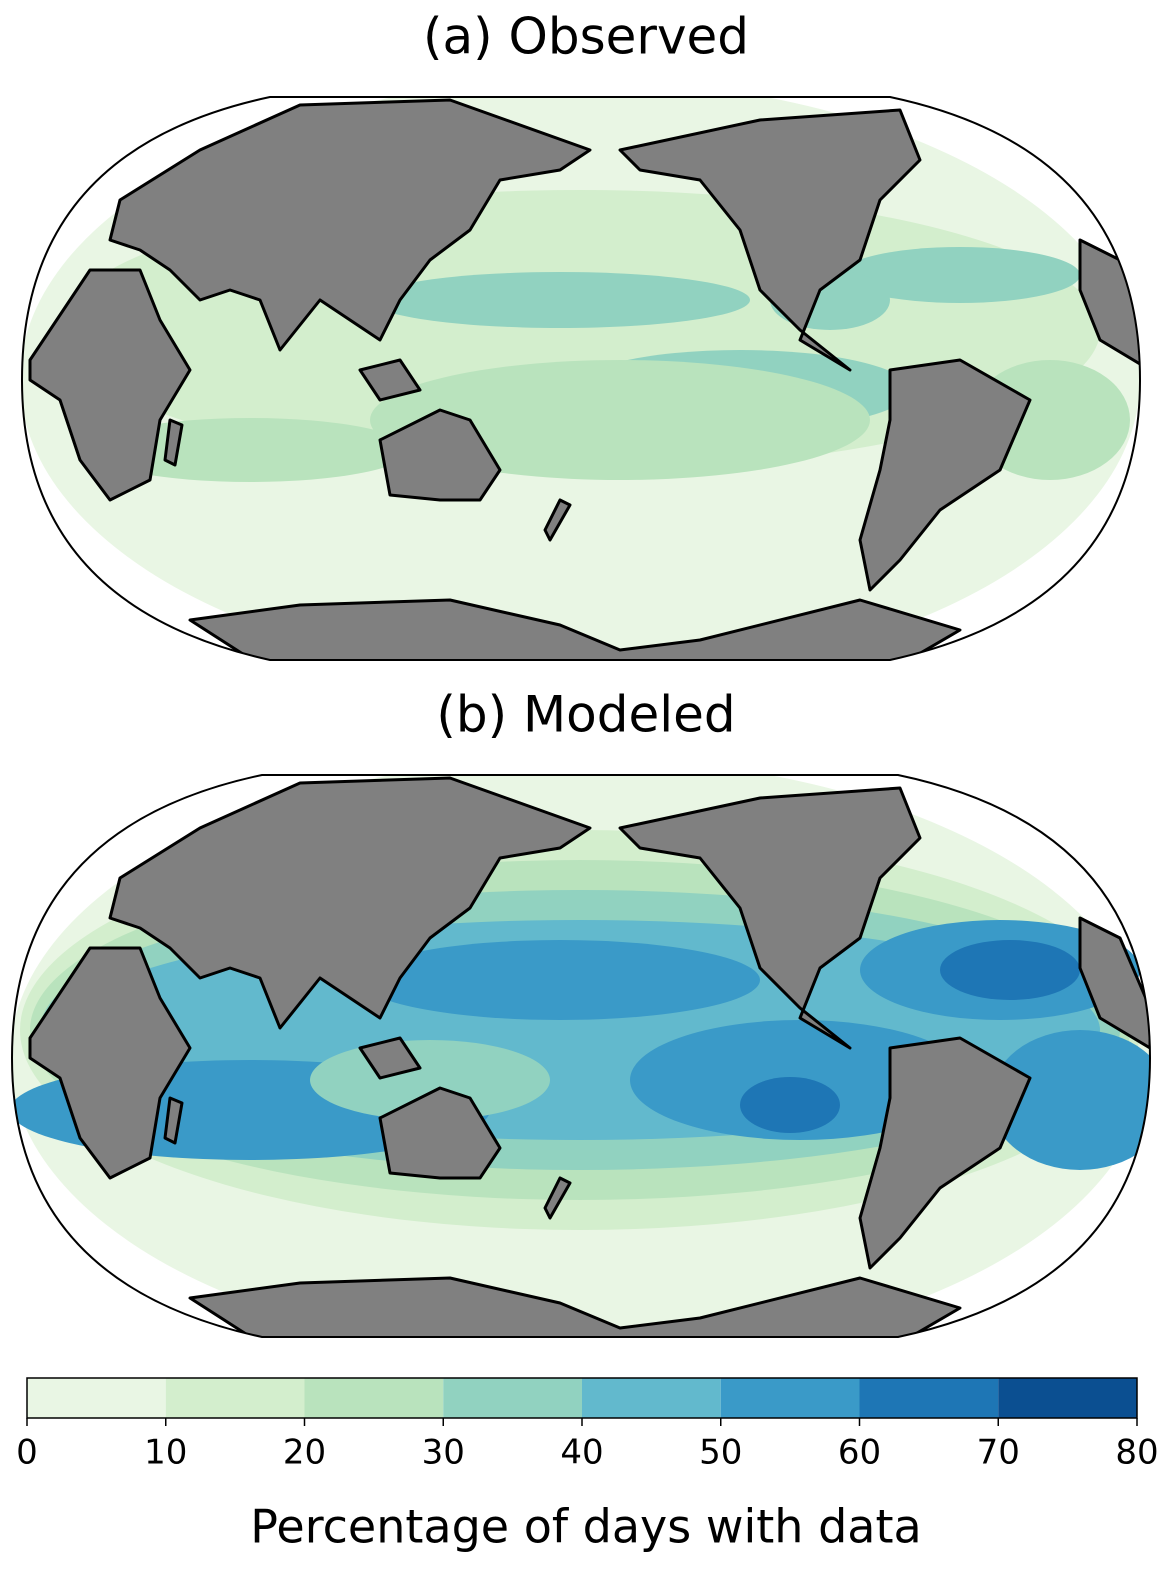 The height and width of the screenshot is (1575, 1172). Describe the element at coordinates (585, 715) in the screenshot. I see `panel-title: (b) Modeled` at that location.